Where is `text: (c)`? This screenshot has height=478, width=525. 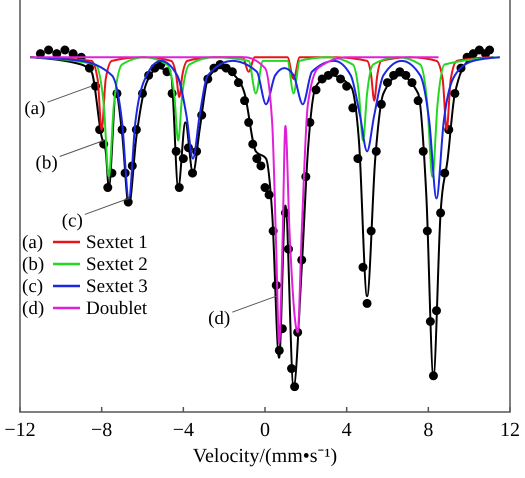
text: (c) is located at coordinates (33, 286).